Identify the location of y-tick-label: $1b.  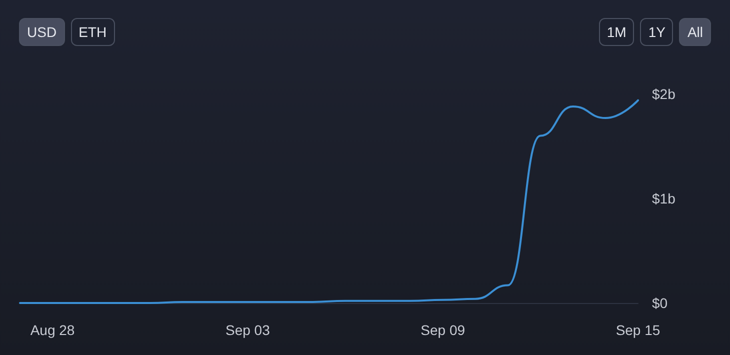
(664, 198).